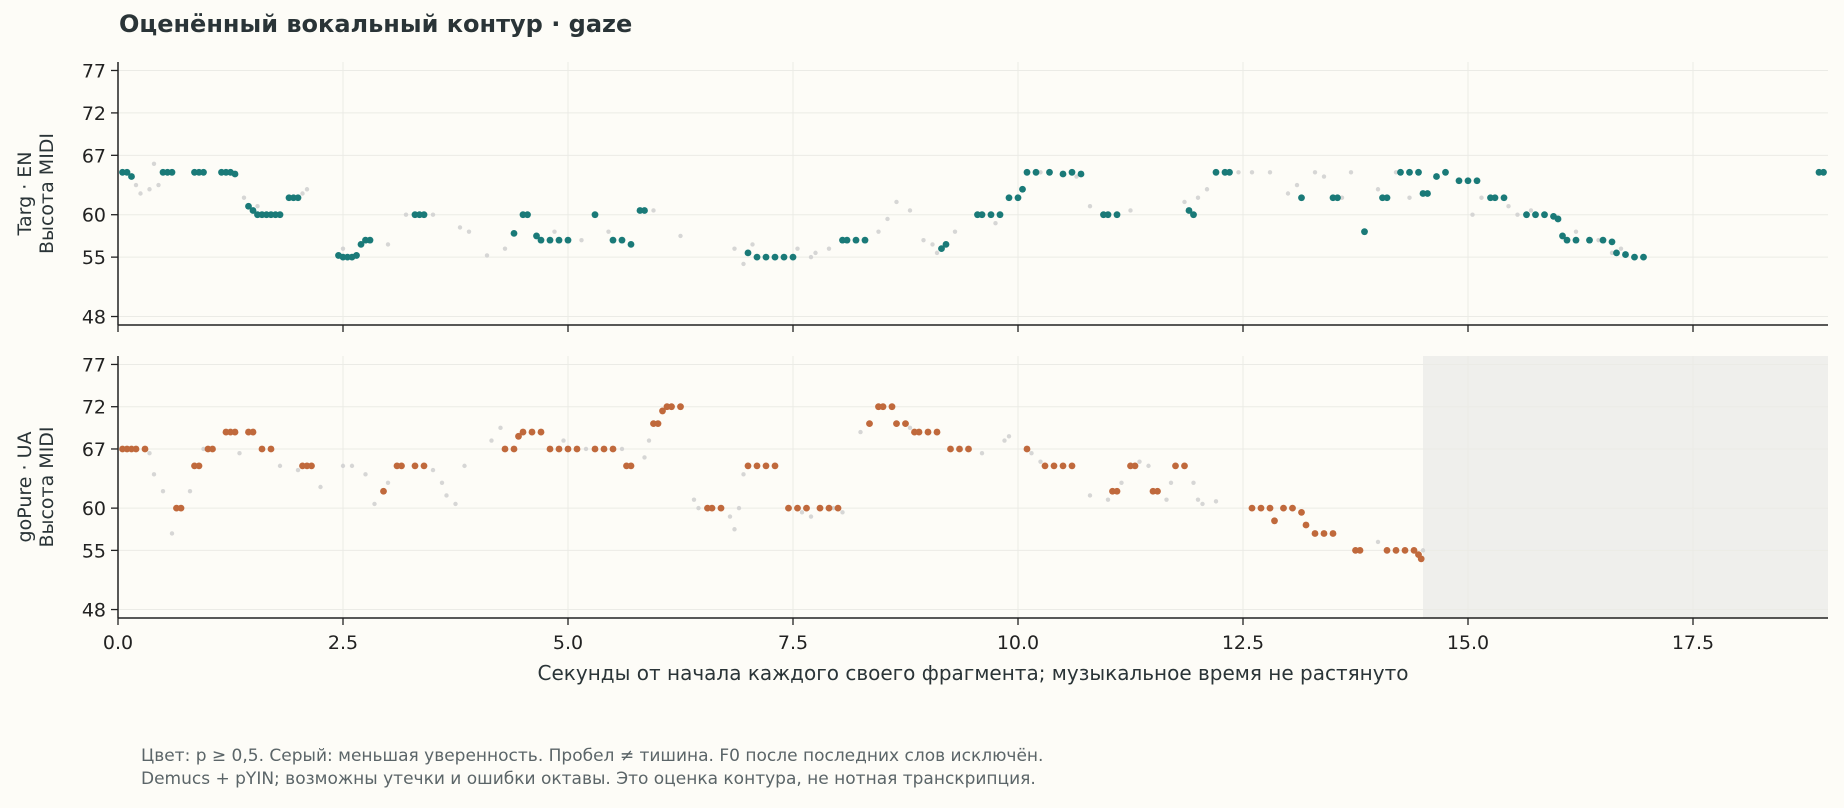  What do you see at coordinates (94, 551) in the screenshot?
I see `y-tick-label: 55` at bounding box center [94, 551].